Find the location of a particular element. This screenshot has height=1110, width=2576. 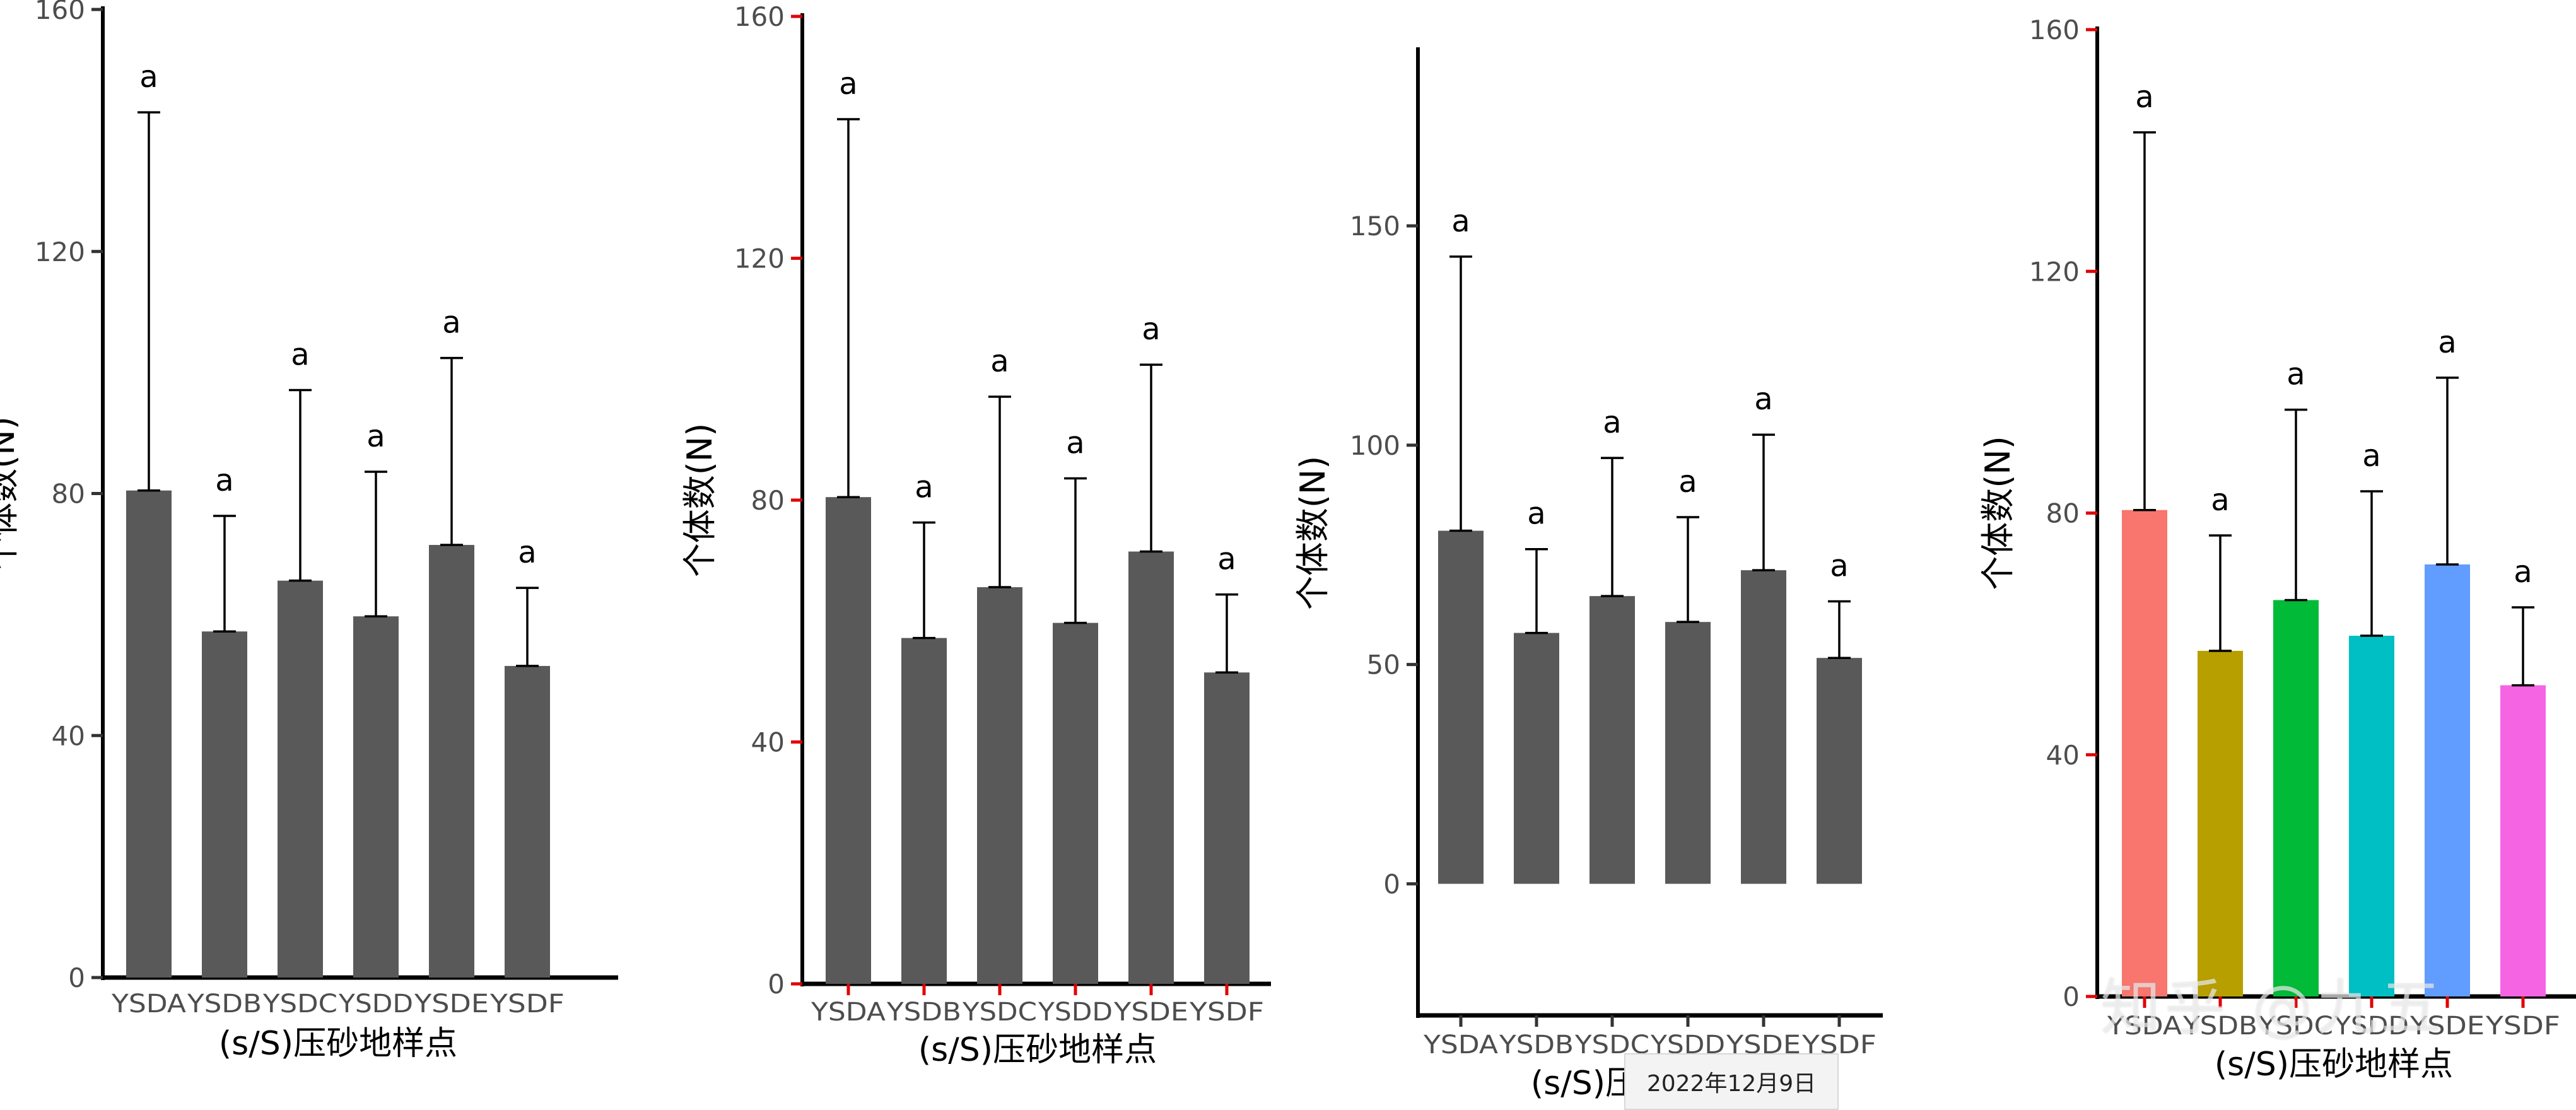

date-stamp: 2022年12月9日 is located at coordinates (1731, 1081).